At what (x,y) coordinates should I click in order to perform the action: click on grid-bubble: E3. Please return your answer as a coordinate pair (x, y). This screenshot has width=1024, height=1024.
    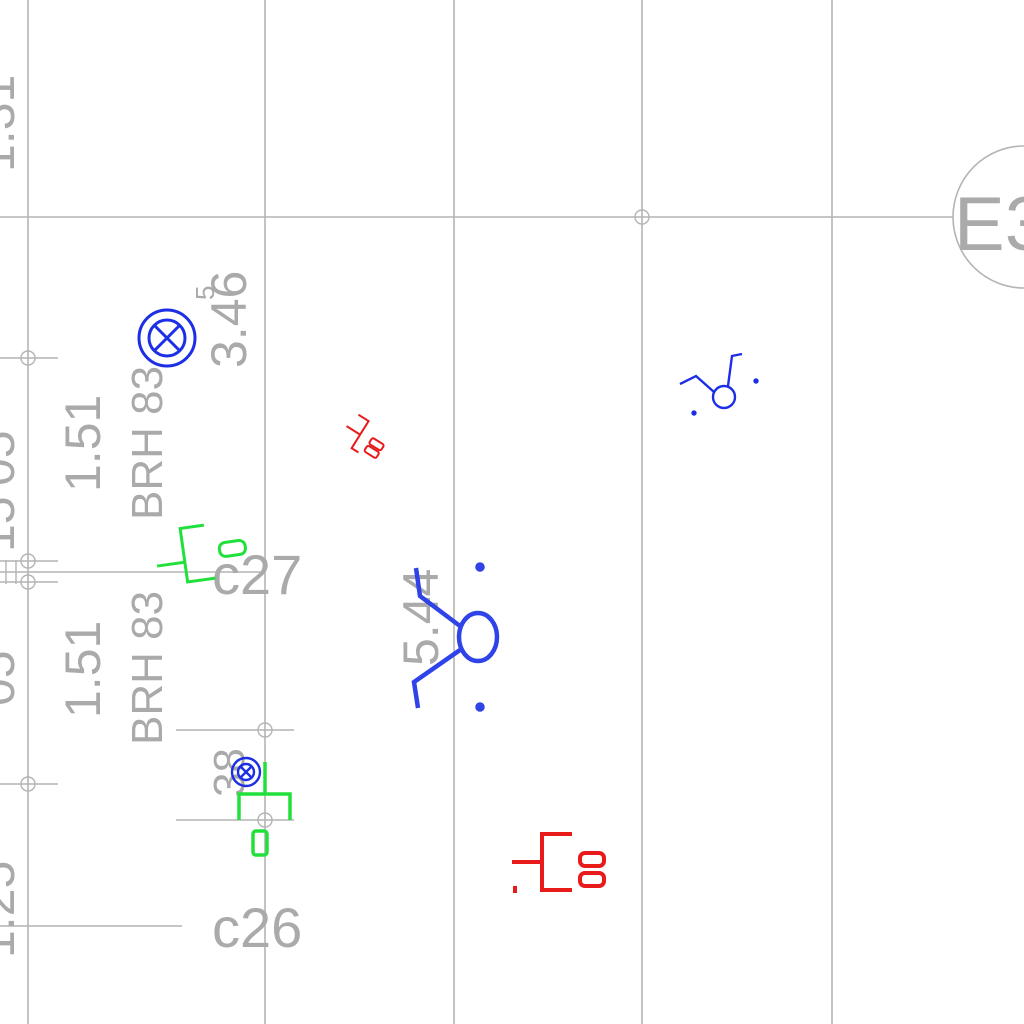
    Looking at the image, I should click on (988, 217).